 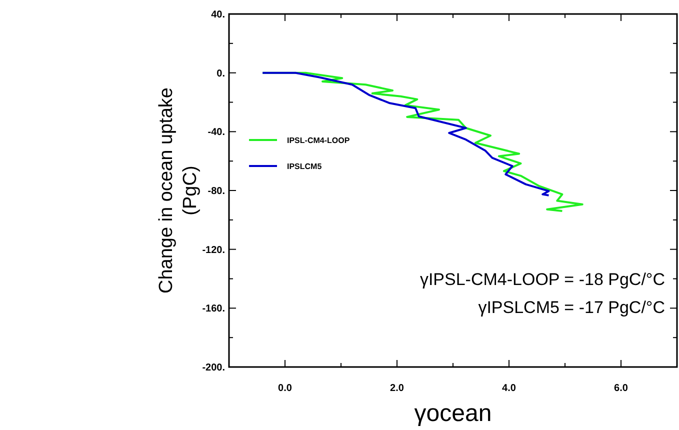 What do you see at coordinates (406, 134) in the screenshot?
I see `line-series` at bounding box center [406, 134].